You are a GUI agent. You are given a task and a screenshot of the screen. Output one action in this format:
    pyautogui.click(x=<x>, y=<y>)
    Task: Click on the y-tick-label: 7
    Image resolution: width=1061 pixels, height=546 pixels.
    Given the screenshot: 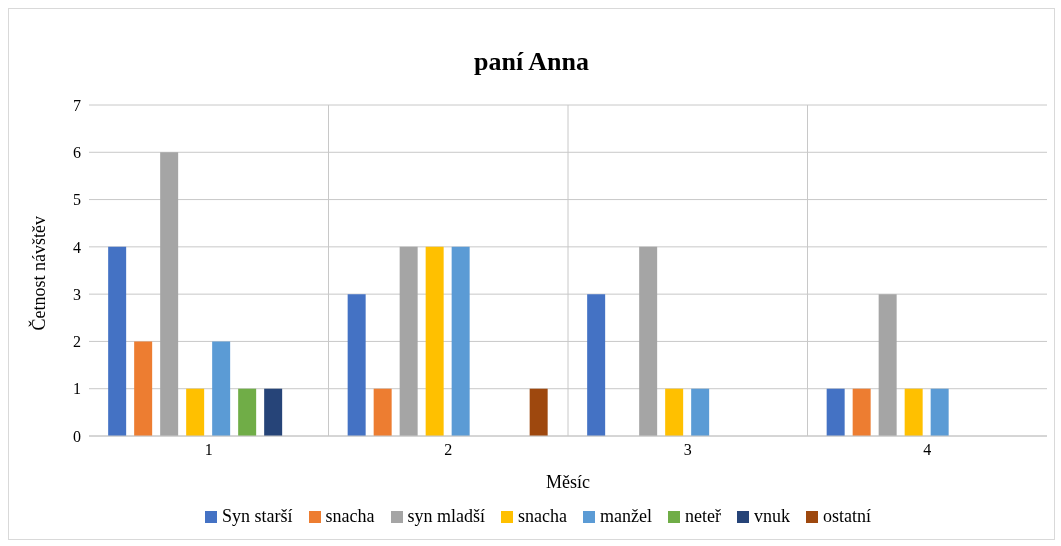 What is the action you would take?
    pyautogui.click(x=77, y=105)
    